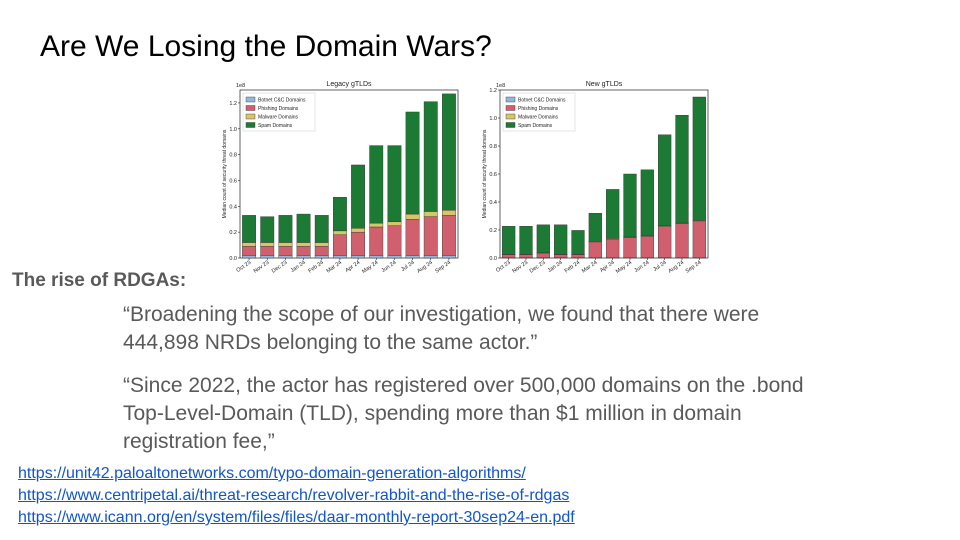 The width and height of the screenshot is (960, 540). What do you see at coordinates (500, 86) in the screenshot?
I see `new-scale-label: 1e8` at bounding box center [500, 86].